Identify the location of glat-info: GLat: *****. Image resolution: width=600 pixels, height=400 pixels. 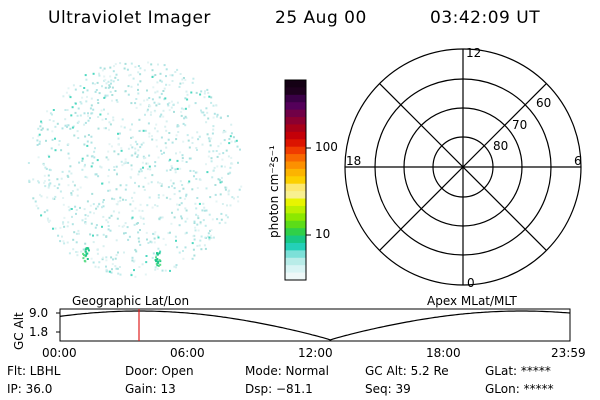
(518, 371).